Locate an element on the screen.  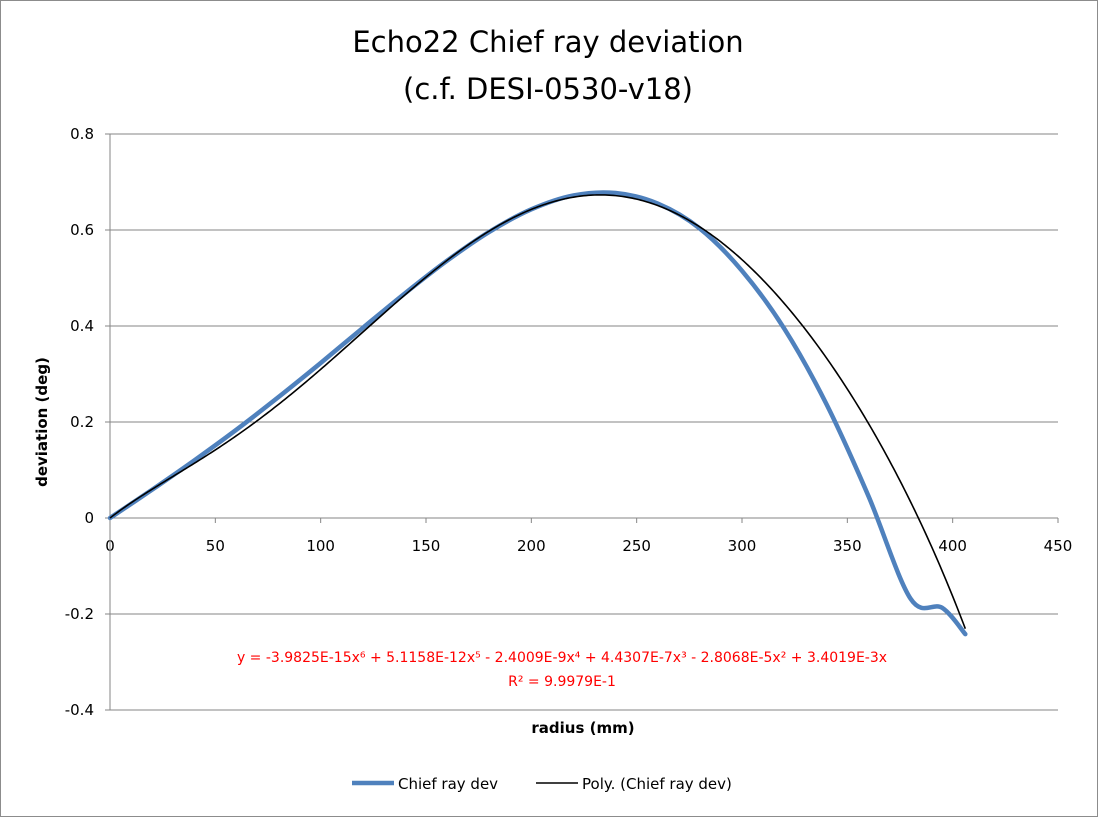
legend-label-chief-ray-dev: Chief ray dev is located at coordinates (448, 784).